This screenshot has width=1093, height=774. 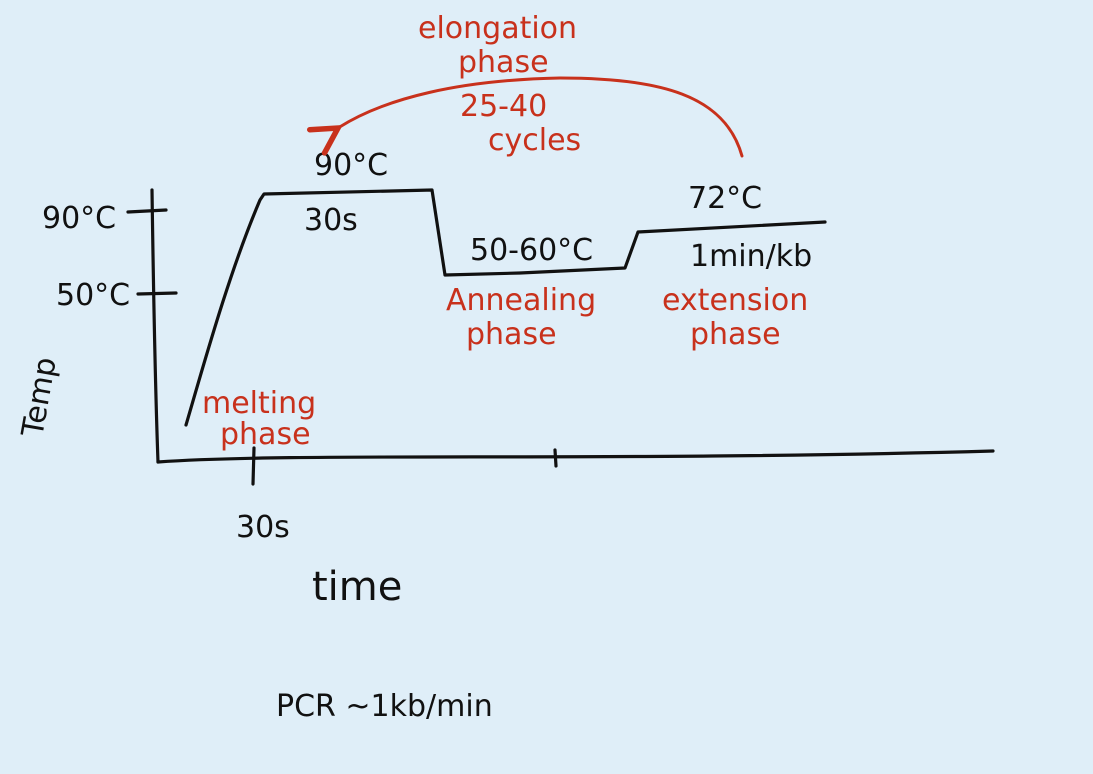 What do you see at coordinates (79, 218) in the screenshot?
I see `y-tick-label-90: 90°C` at bounding box center [79, 218].